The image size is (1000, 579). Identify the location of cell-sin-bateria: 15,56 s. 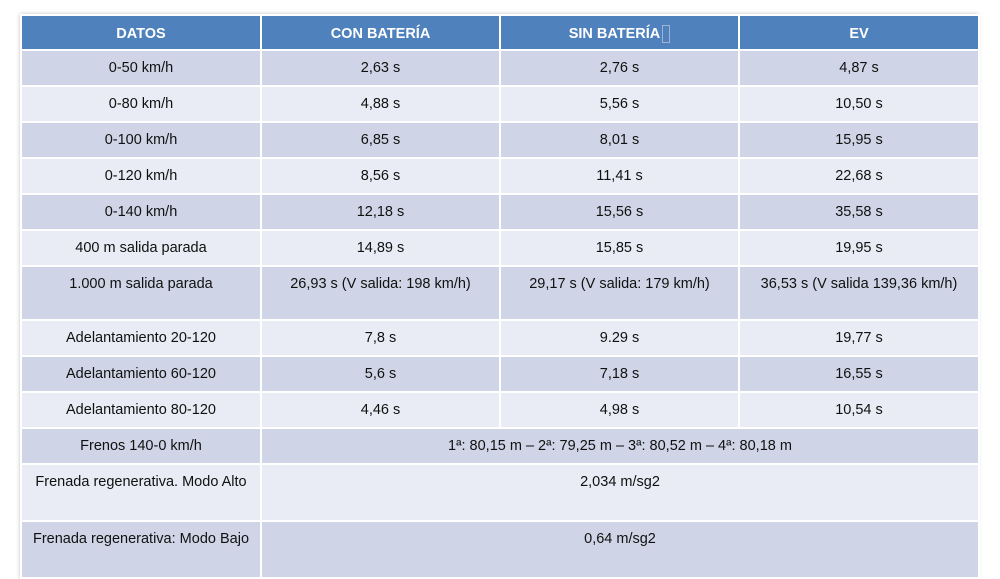
(619, 212).